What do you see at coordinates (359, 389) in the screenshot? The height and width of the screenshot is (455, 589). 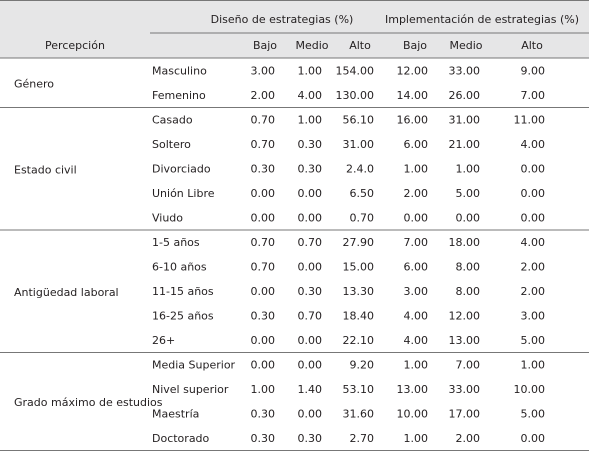 I see `cell-value: 53.10` at bounding box center [359, 389].